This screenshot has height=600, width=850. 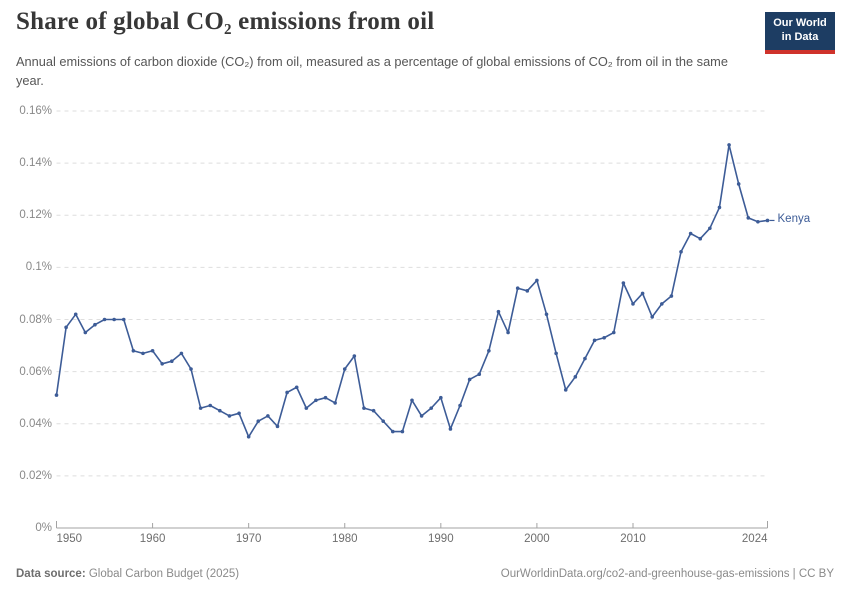 I want to click on x-axis-label: 2000, so click(x=537, y=539).